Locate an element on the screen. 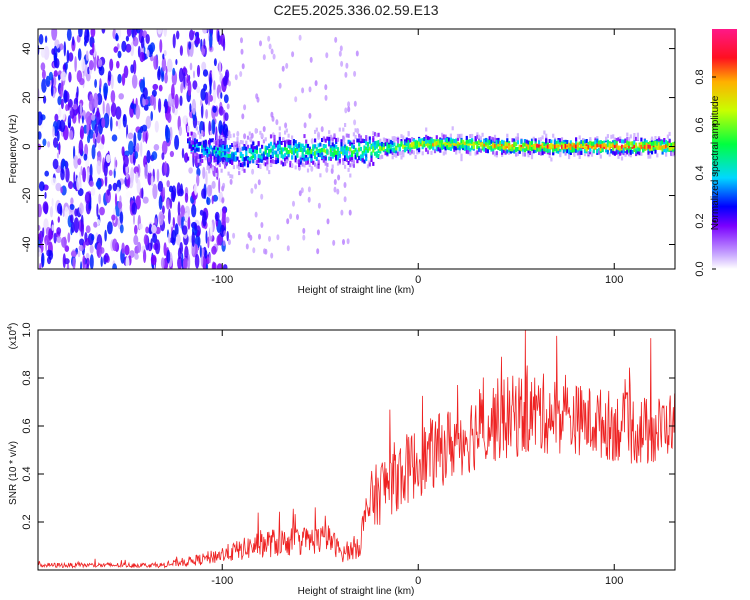  snr-ytick-label: 0.8 is located at coordinates (27, 377).